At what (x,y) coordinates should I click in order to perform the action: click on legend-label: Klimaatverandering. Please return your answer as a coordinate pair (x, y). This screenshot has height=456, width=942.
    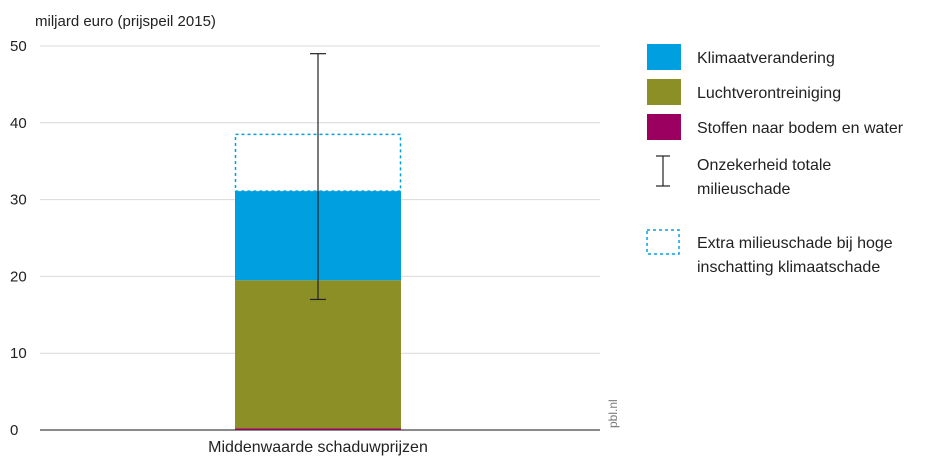
    Looking at the image, I should click on (766, 58).